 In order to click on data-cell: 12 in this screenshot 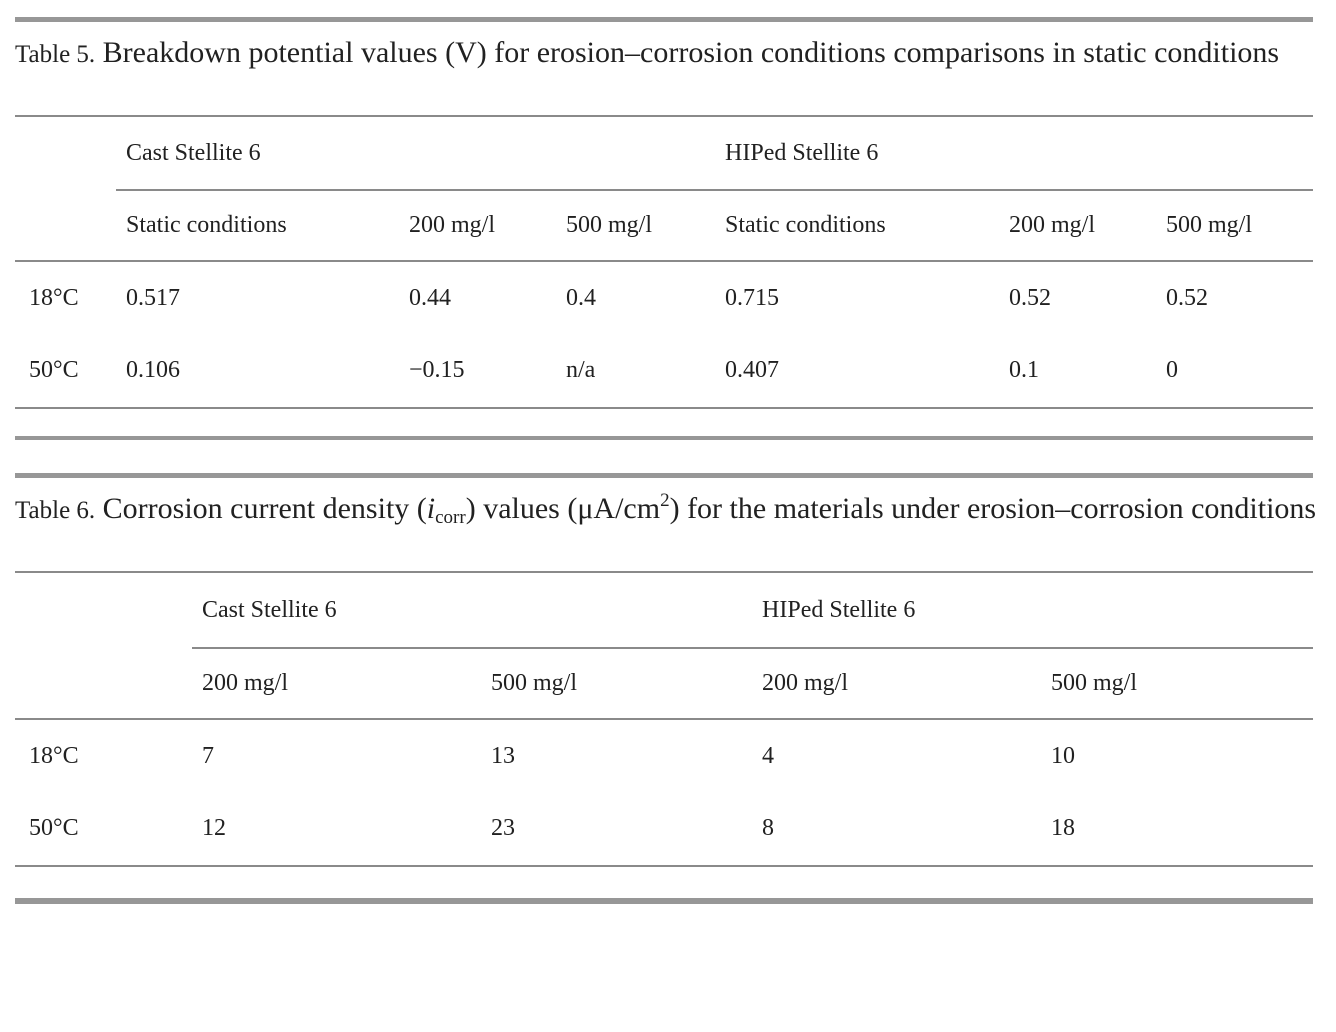, I will do `click(214, 828)`.